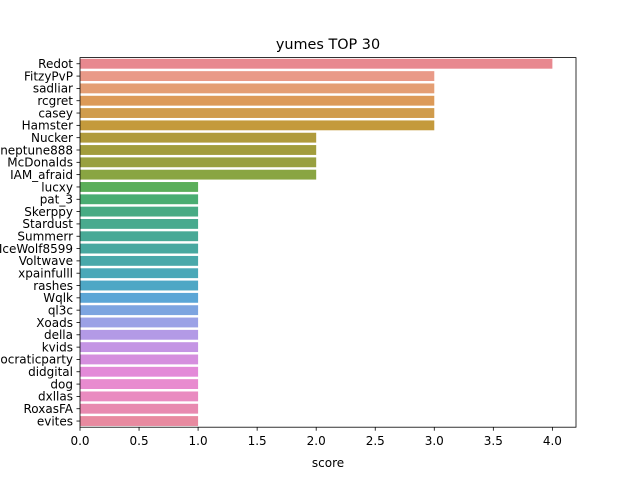 This screenshot has width=640, height=480. Describe the element at coordinates (36, 360) in the screenshot. I see `y-tick-label: democraticparty` at that location.